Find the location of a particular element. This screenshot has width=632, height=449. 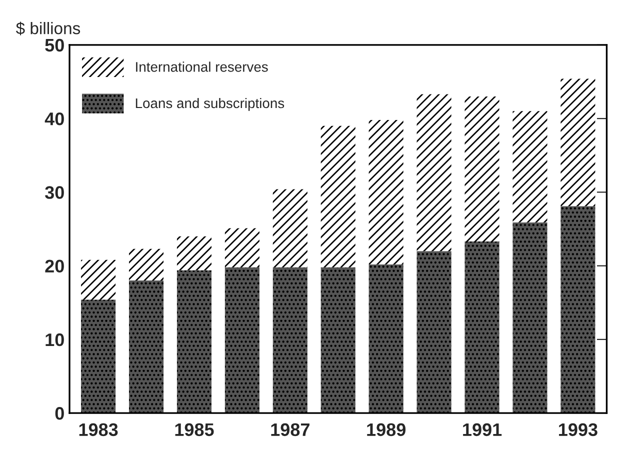

y-tick-label: 50 is located at coordinates (54, 45).